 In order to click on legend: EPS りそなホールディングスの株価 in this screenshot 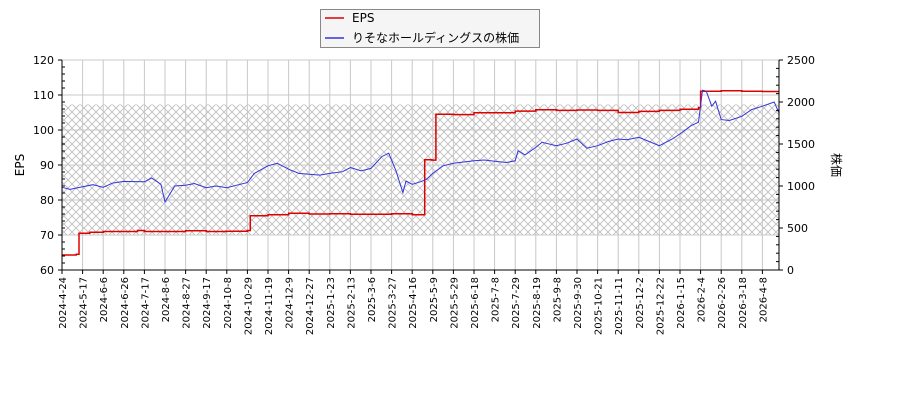, I will do `click(430, 28)`.